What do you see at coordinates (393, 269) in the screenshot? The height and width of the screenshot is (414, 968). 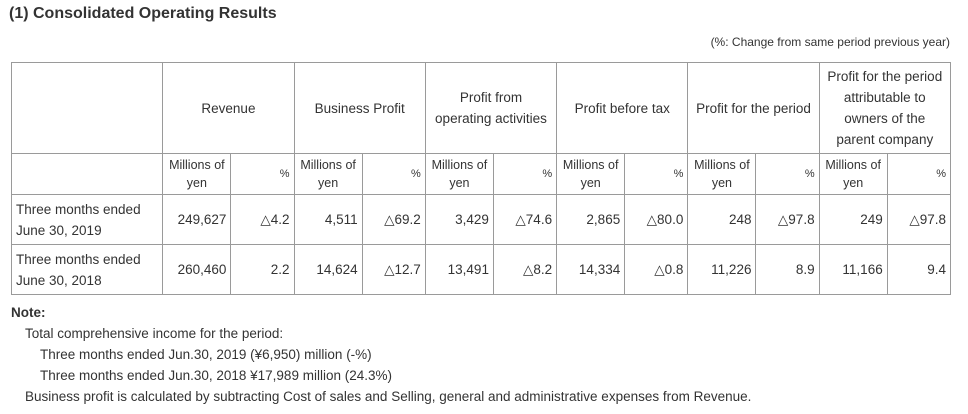 I see `pct-cell: △12.7` at bounding box center [393, 269].